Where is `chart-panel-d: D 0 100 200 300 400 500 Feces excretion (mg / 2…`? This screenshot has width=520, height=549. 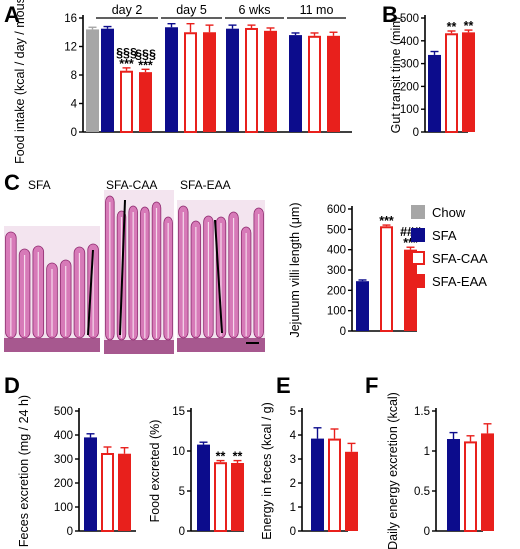 chart-panel-d: D 0 100 200 300 400 500 Feces excretion (mg / 2… is located at coordinates (70, 460).